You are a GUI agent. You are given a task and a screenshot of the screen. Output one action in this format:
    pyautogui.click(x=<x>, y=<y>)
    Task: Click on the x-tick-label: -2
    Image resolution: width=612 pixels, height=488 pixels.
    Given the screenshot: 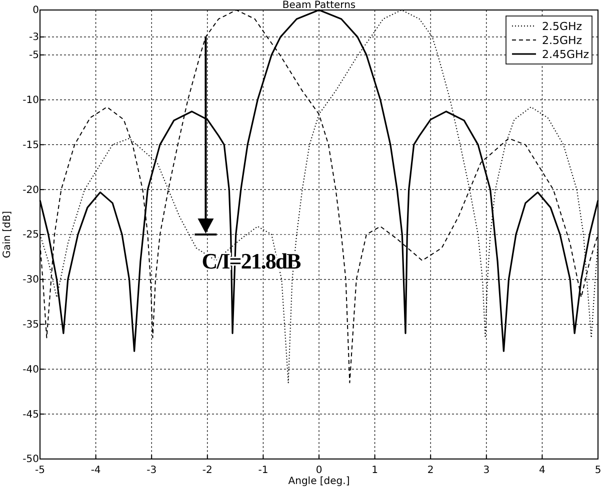 What is the action you would take?
    pyautogui.click(x=207, y=470)
    